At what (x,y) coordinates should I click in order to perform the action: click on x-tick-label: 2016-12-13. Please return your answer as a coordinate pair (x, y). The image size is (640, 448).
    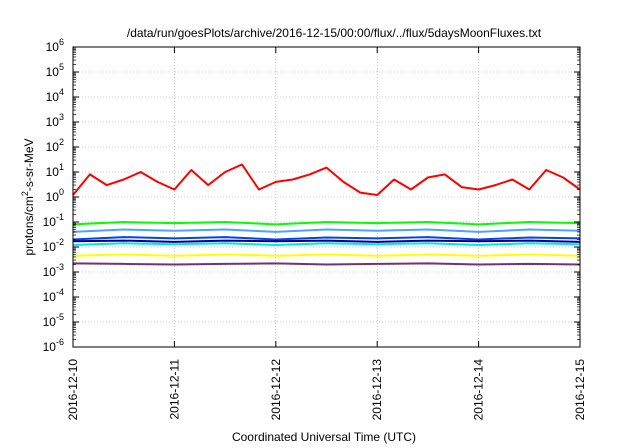
    Looking at the image, I should click on (377, 390).